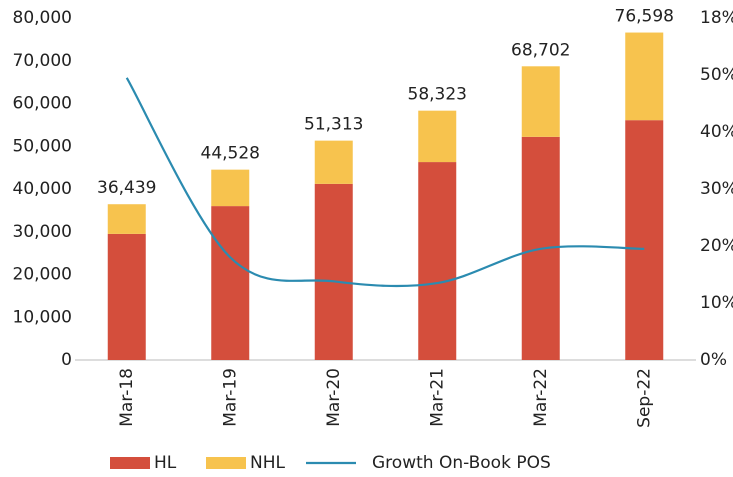  What do you see at coordinates (461, 463) in the screenshot?
I see `legend-label: Growth On-Book POS` at bounding box center [461, 463].